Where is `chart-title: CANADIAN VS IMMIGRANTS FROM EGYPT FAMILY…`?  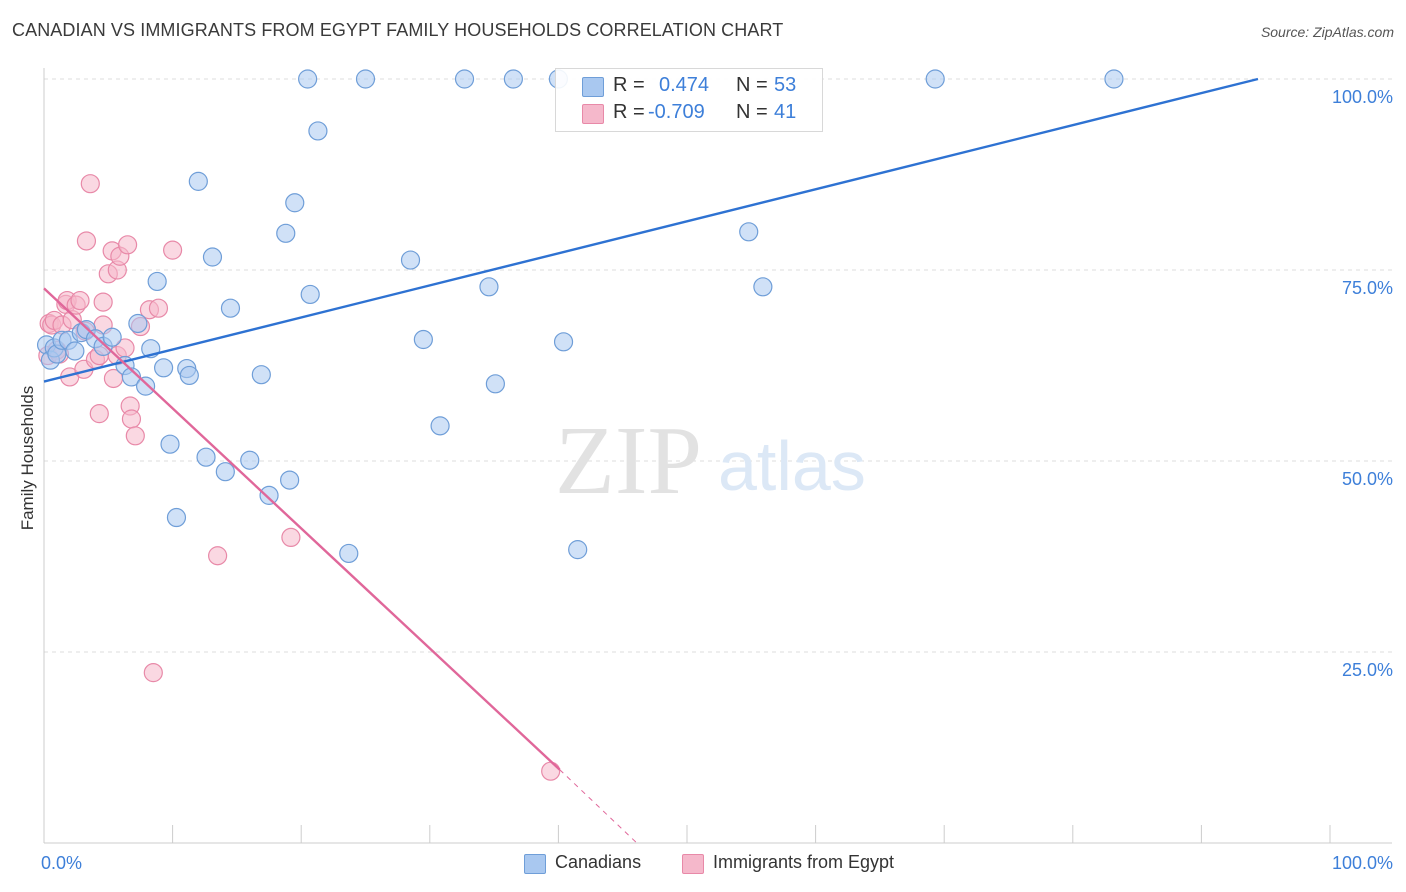 chart-title: CANADIAN VS IMMIGRANTS FROM EGYPT FAMILY… is located at coordinates (398, 30).